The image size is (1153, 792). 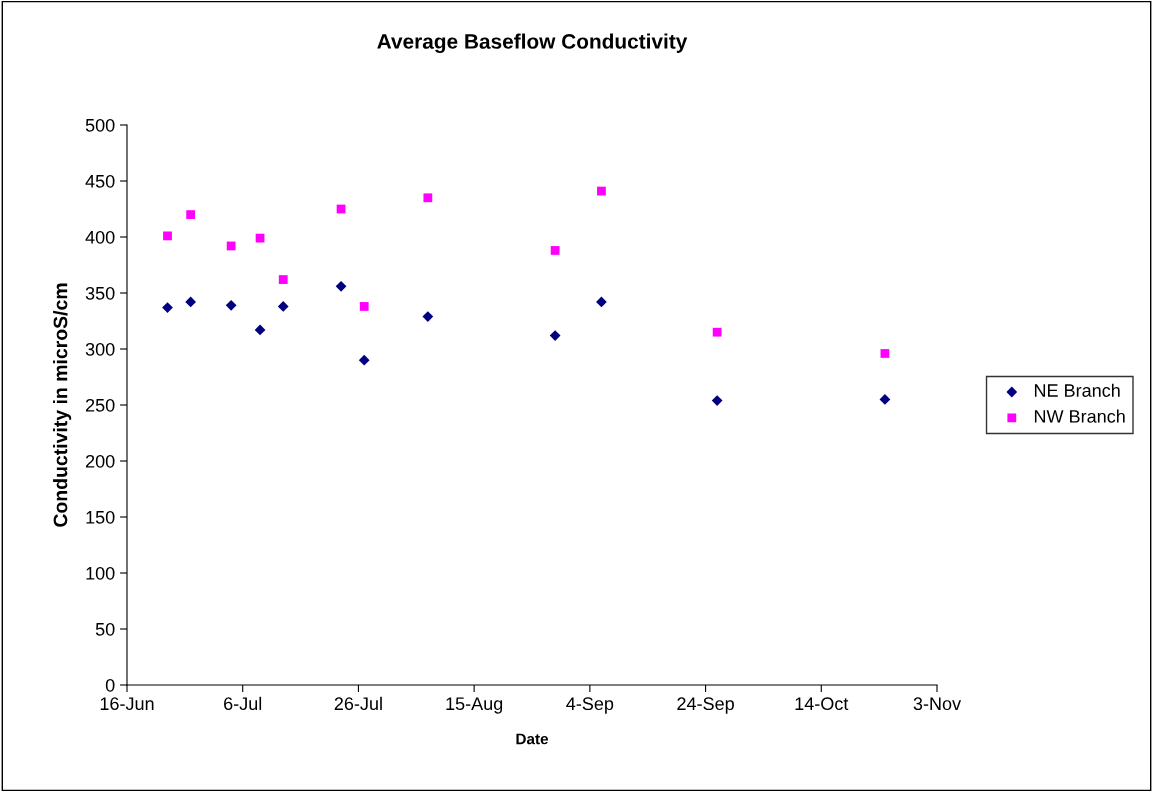 What do you see at coordinates (100, 349) in the screenshot?
I see `y-tick-label: 300` at bounding box center [100, 349].